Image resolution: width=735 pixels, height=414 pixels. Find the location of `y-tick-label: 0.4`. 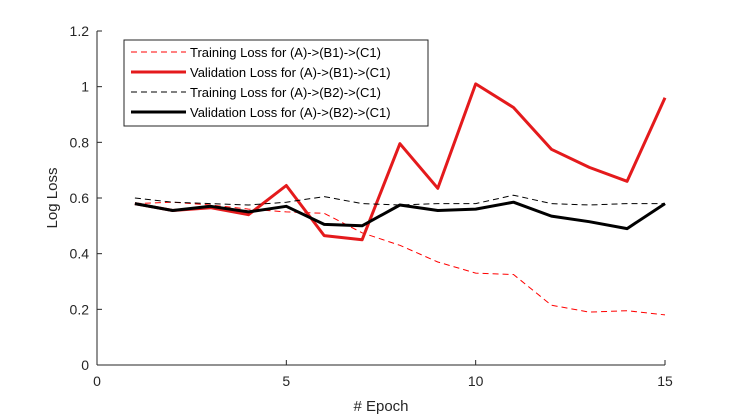

y-tick-label: 0.4 is located at coordinates (80, 254).